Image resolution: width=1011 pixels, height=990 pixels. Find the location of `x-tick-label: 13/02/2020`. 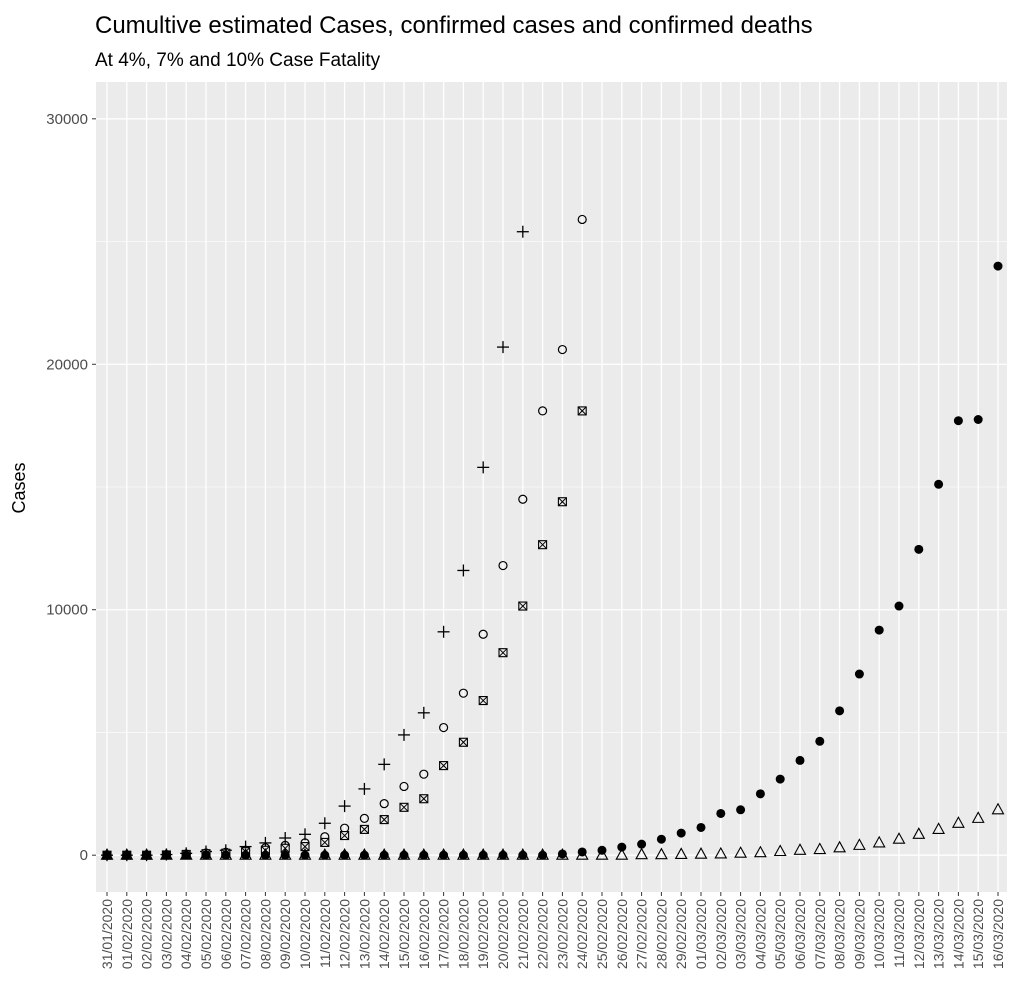

x-tick-label: 13/02/2020 is located at coordinates (364, 934).